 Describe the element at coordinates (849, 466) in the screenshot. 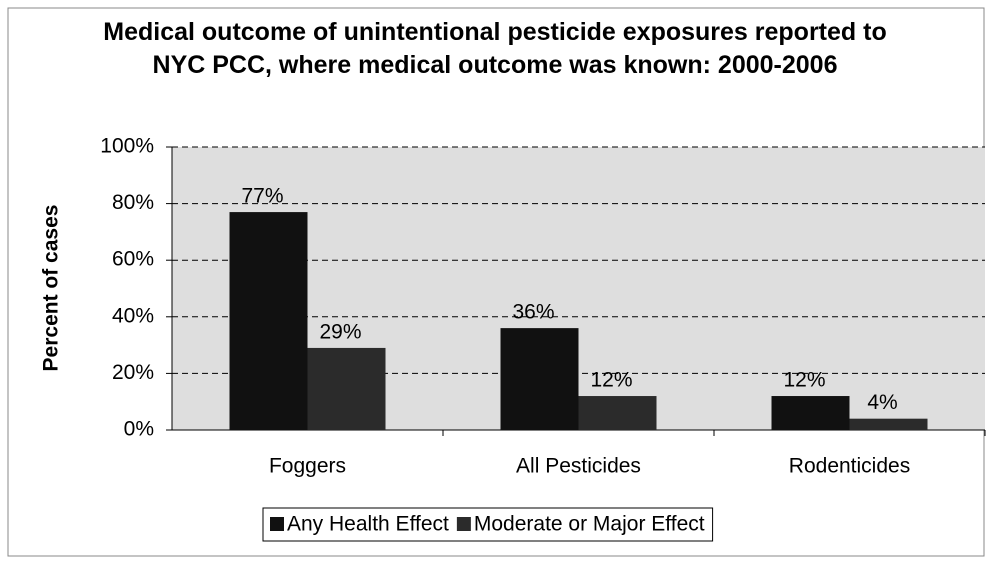

I see `x-tick-label: Rodenticides` at that location.